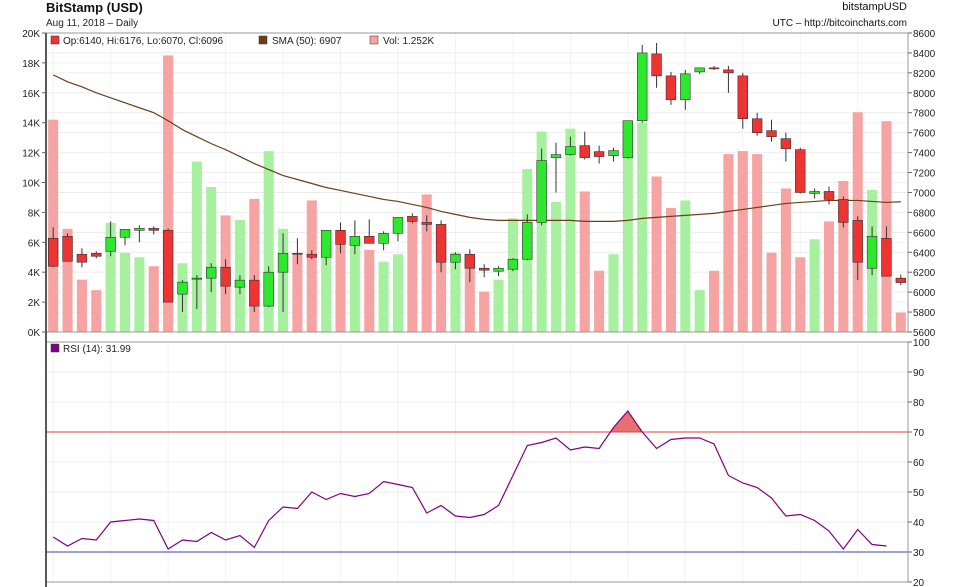  What do you see at coordinates (874, 7) in the screenshot?
I see `symbol-label: bitstampUSD` at bounding box center [874, 7].